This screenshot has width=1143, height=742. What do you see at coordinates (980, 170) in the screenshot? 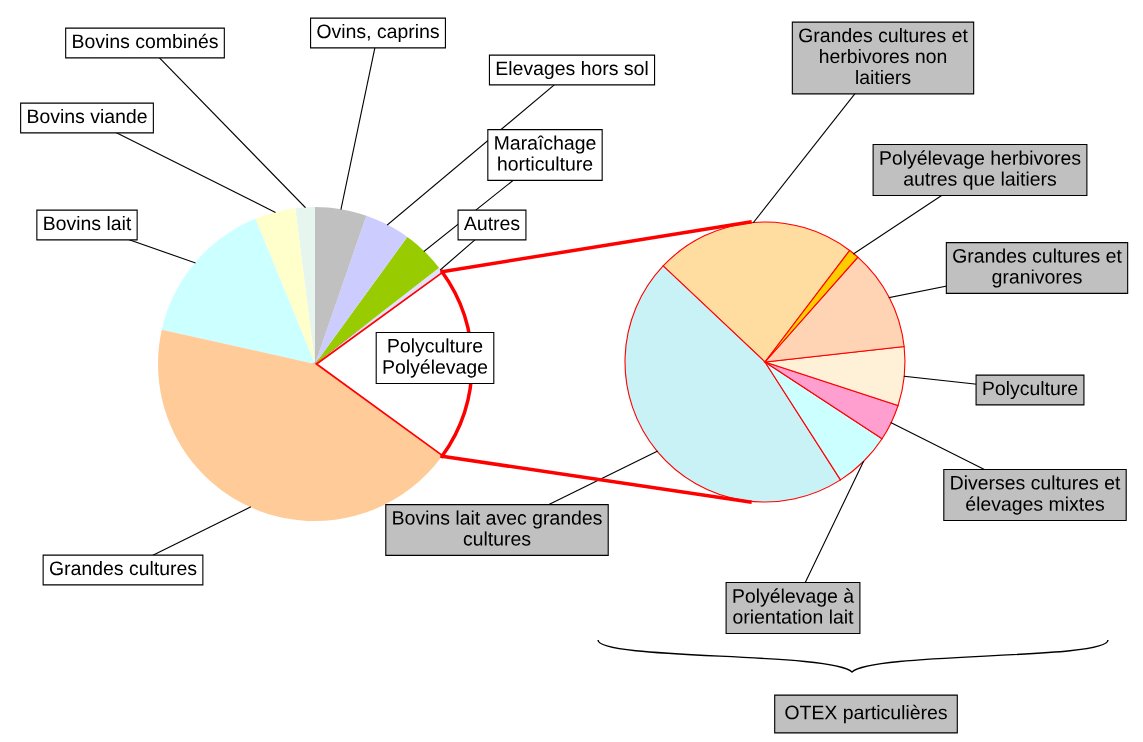
I see `slice-label: Polyélevage herbivores autres que laitiers` at bounding box center [980, 170].